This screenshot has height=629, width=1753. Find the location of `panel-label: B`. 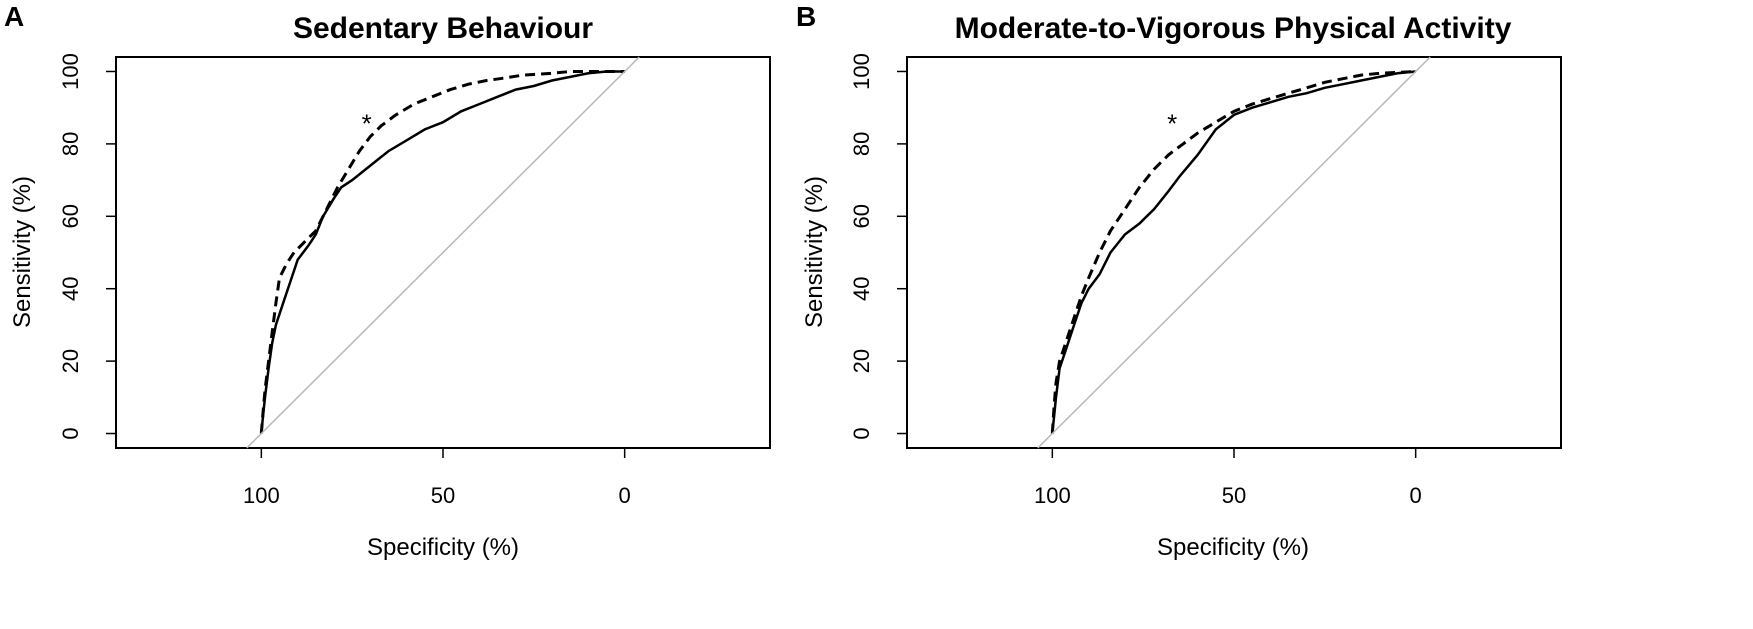

panel-label: B is located at coordinates (806, 16).